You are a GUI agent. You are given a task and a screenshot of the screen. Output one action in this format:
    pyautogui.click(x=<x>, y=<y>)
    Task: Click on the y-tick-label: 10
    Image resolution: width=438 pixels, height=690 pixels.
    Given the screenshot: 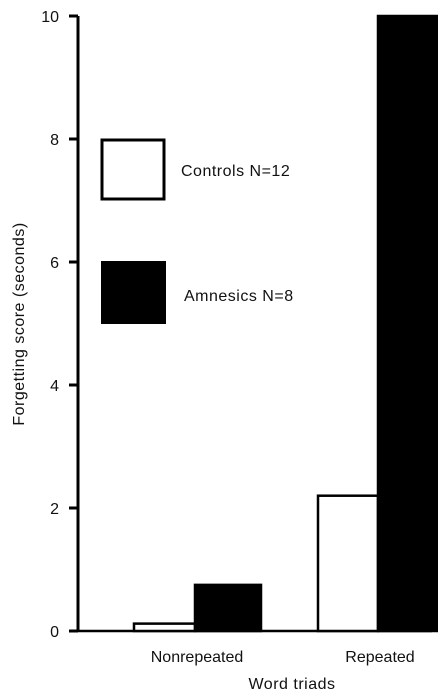 What is the action you would take?
    pyautogui.click(x=50, y=17)
    